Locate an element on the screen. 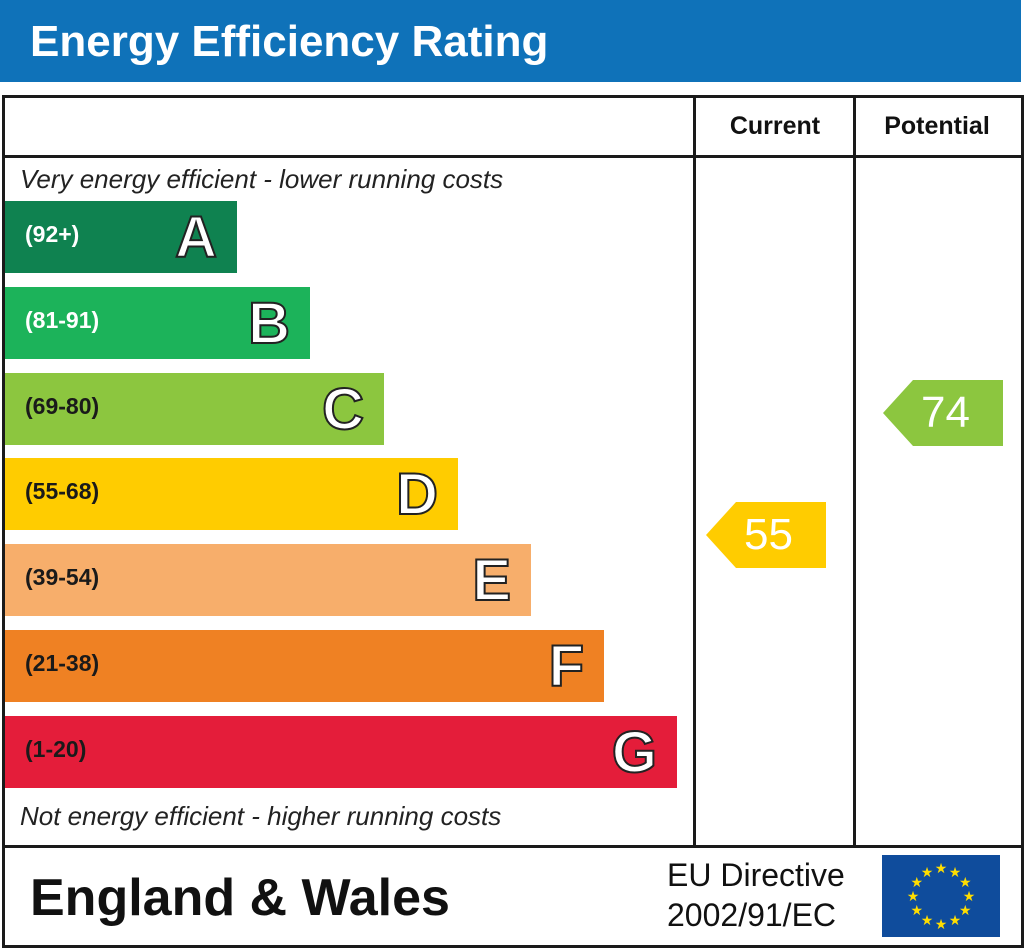 This screenshot has height=948, width=1024. band-letter: A is located at coordinates (196, 237).